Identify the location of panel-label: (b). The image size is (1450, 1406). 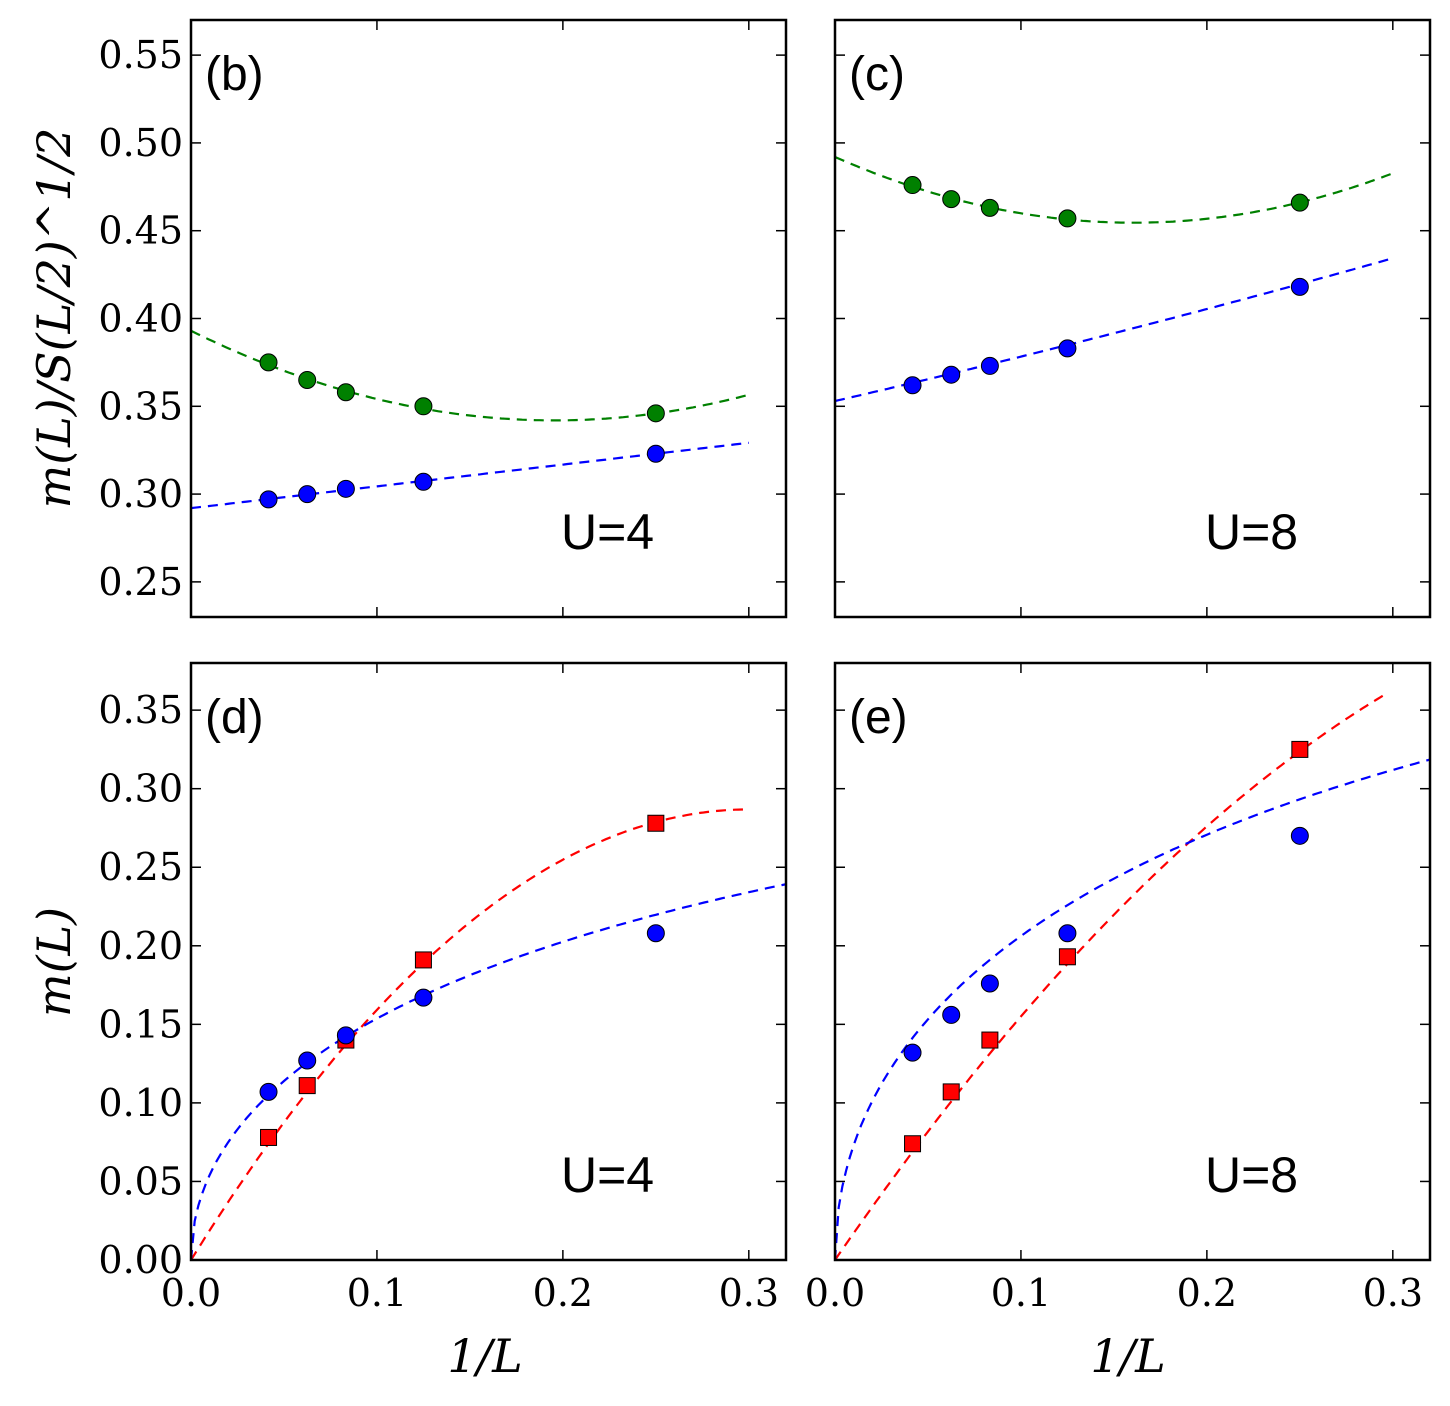
(234, 74).